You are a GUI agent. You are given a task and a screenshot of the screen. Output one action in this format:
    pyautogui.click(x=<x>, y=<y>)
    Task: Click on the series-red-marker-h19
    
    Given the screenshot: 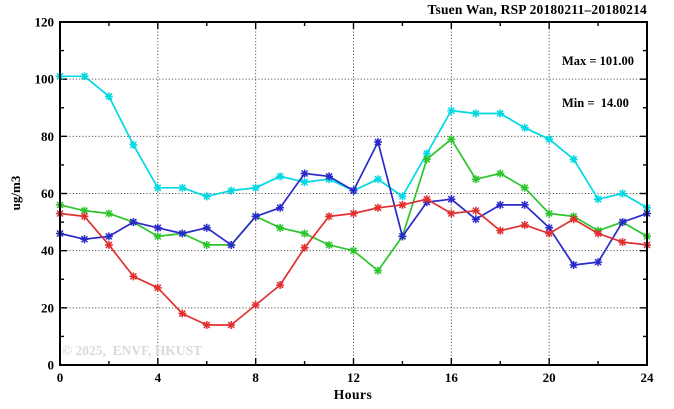 What is the action you would take?
    pyautogui.click(x=524, y=224)
    